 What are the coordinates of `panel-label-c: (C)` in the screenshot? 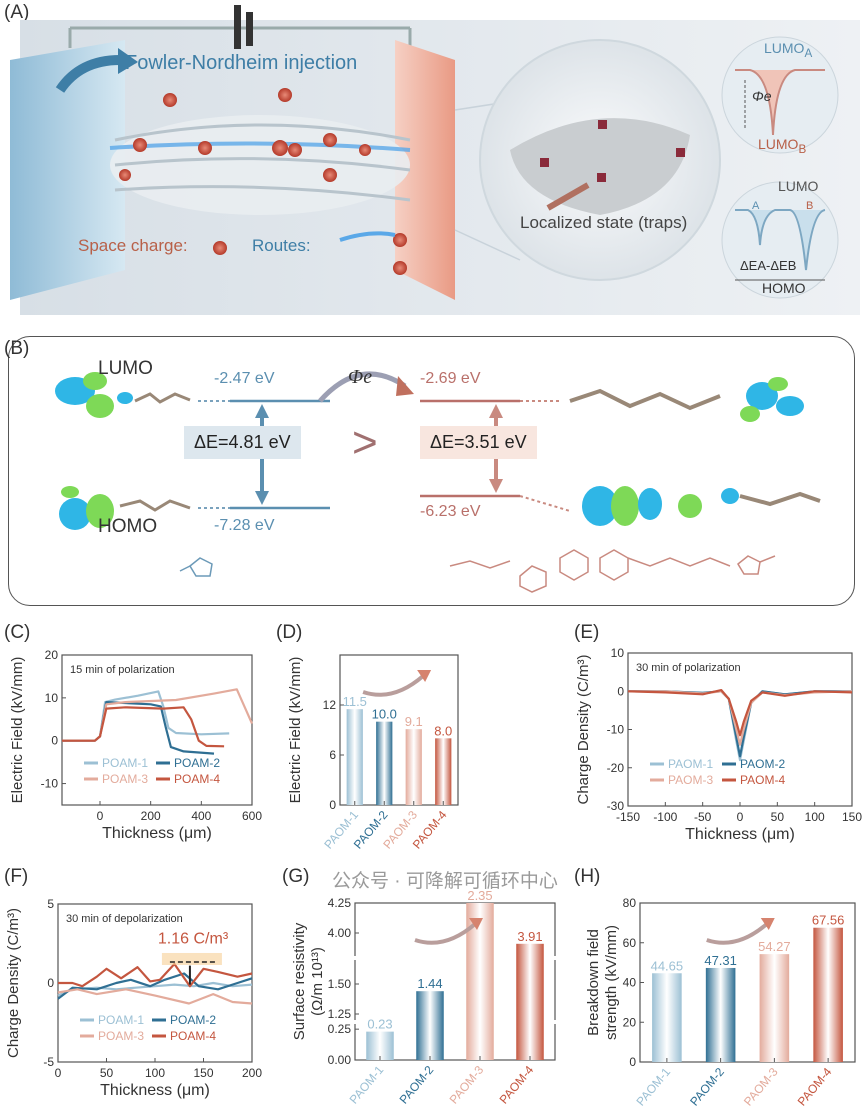 It's located at (17, 632).